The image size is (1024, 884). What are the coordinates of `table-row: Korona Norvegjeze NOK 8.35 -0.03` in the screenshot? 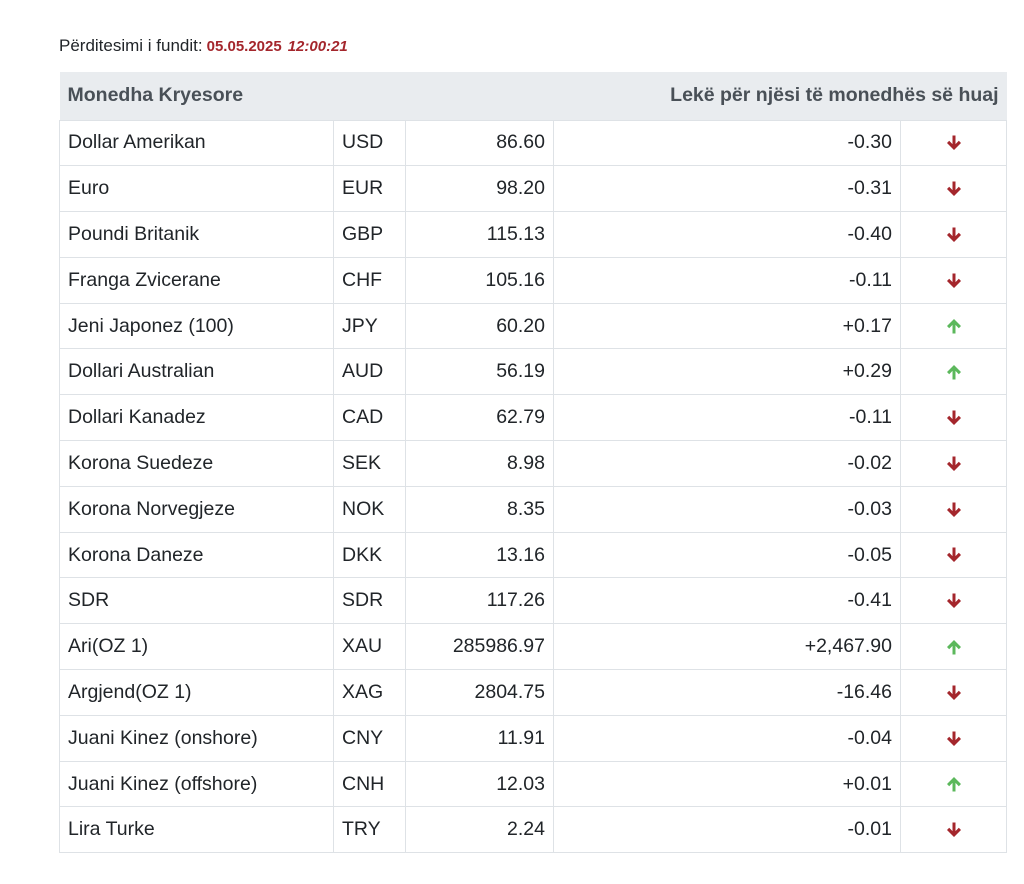 It's located at (533, 509).